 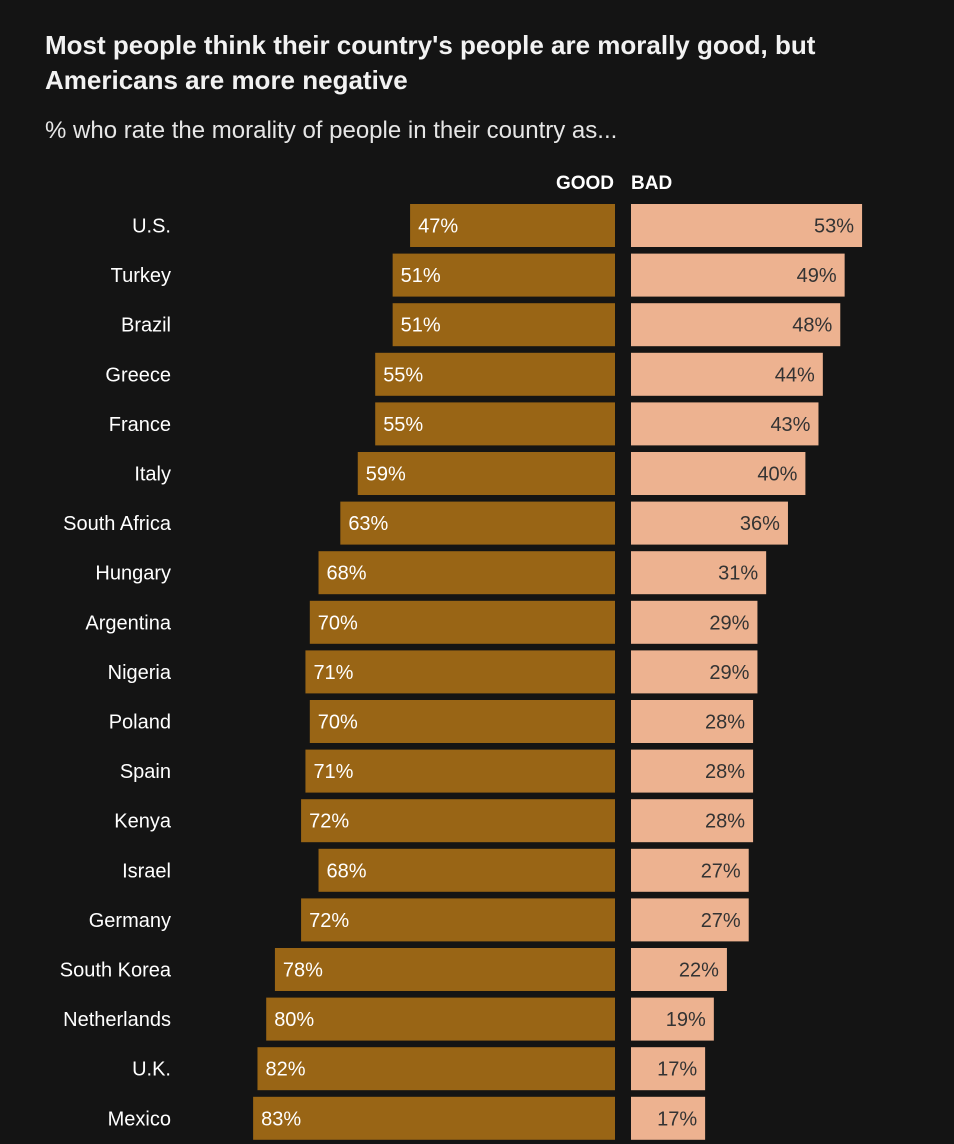 I want to click on good-column-header: GOOD, so click(x=585, y=183).